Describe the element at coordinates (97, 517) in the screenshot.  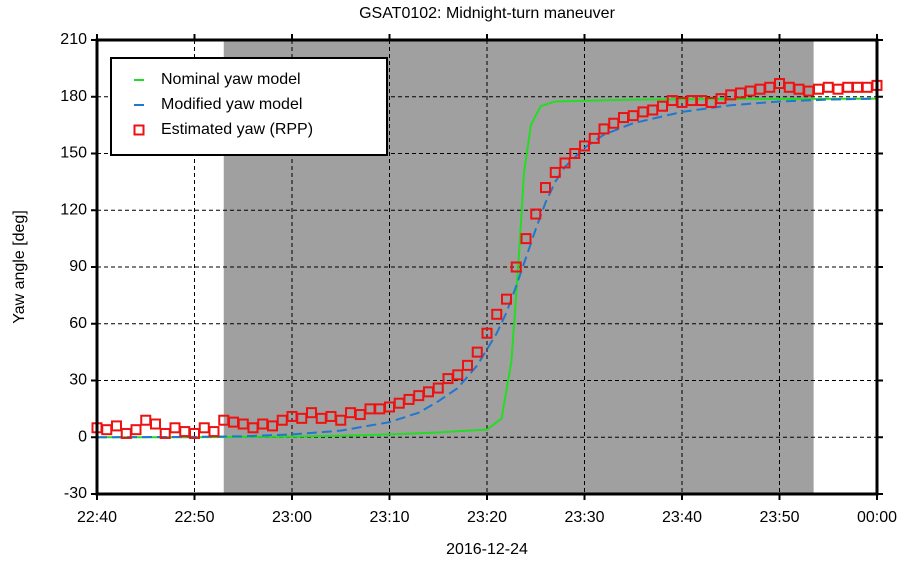
I see `x-tick-label: 22:40` at that location.